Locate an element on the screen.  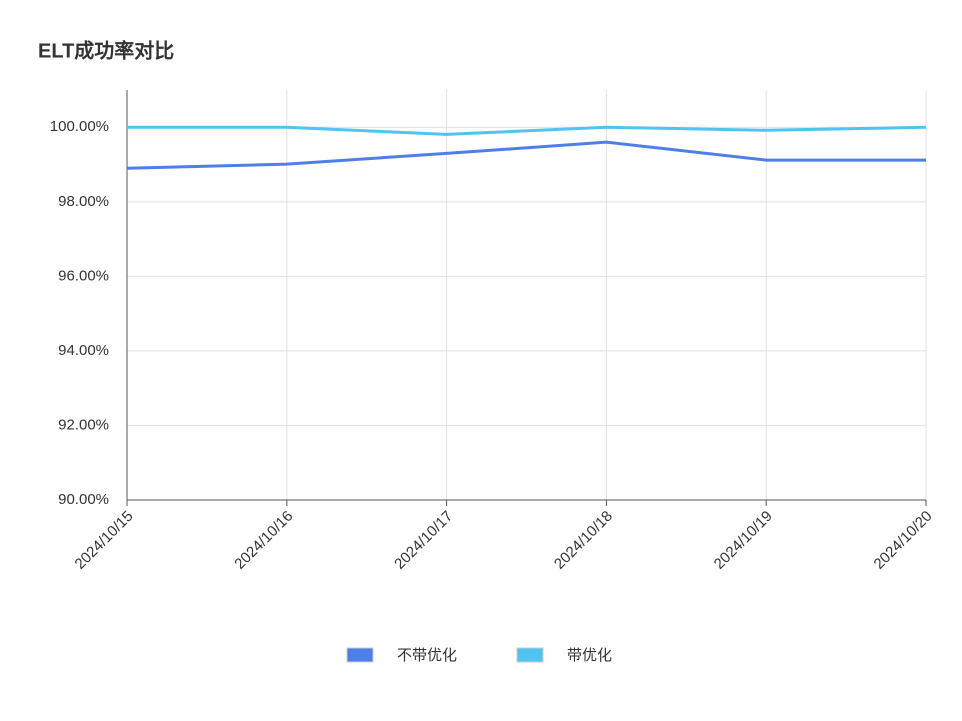
x-tick-label: 2024/10/19 is located at coordinates (743, 540).